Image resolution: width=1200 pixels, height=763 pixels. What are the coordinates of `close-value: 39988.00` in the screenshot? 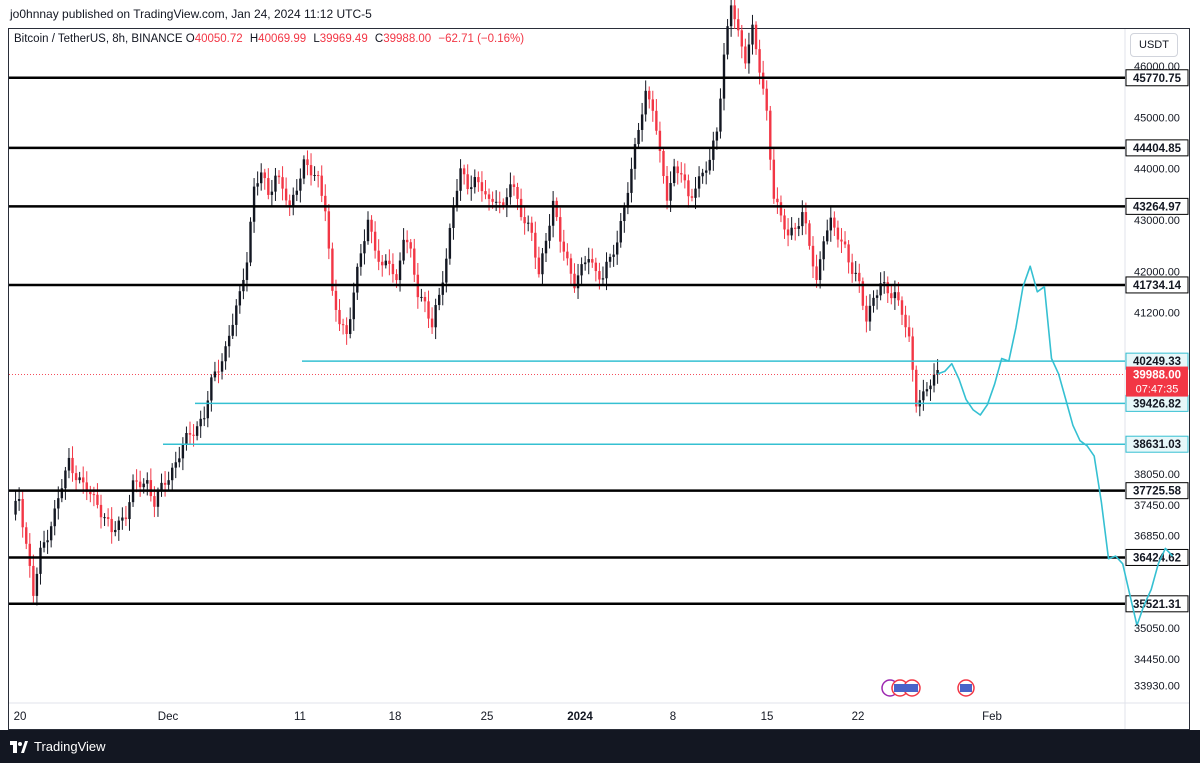 It's located at (407, 39).